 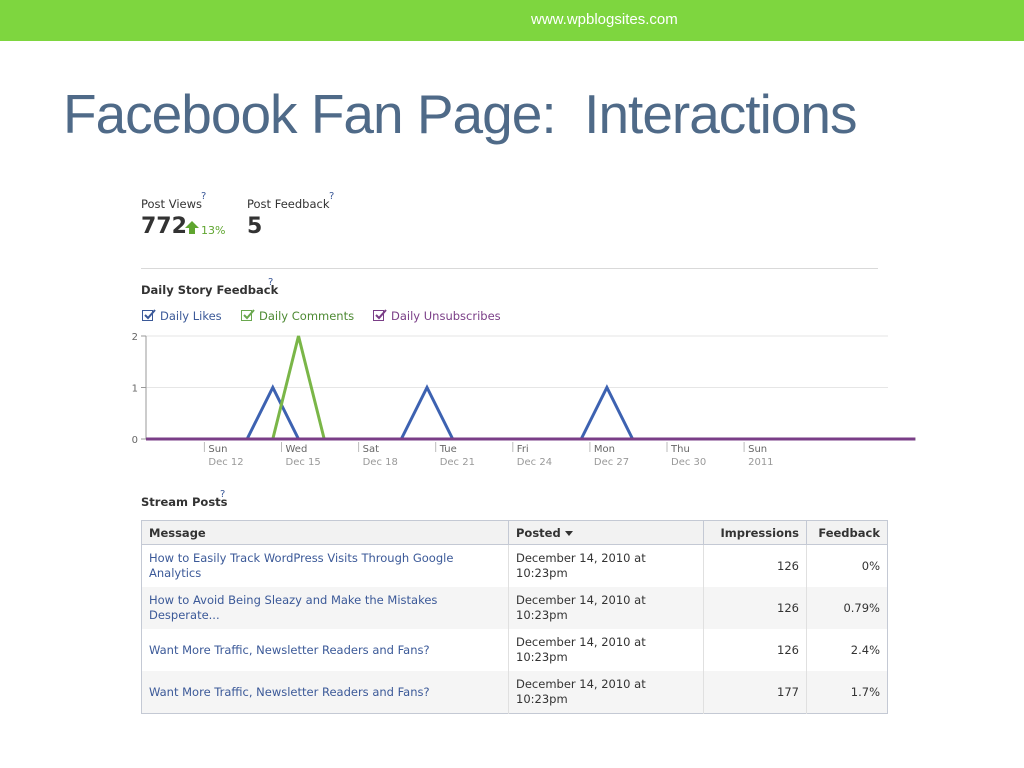 I want to click on y-tick-label: 1, so click(x=135, y=389).